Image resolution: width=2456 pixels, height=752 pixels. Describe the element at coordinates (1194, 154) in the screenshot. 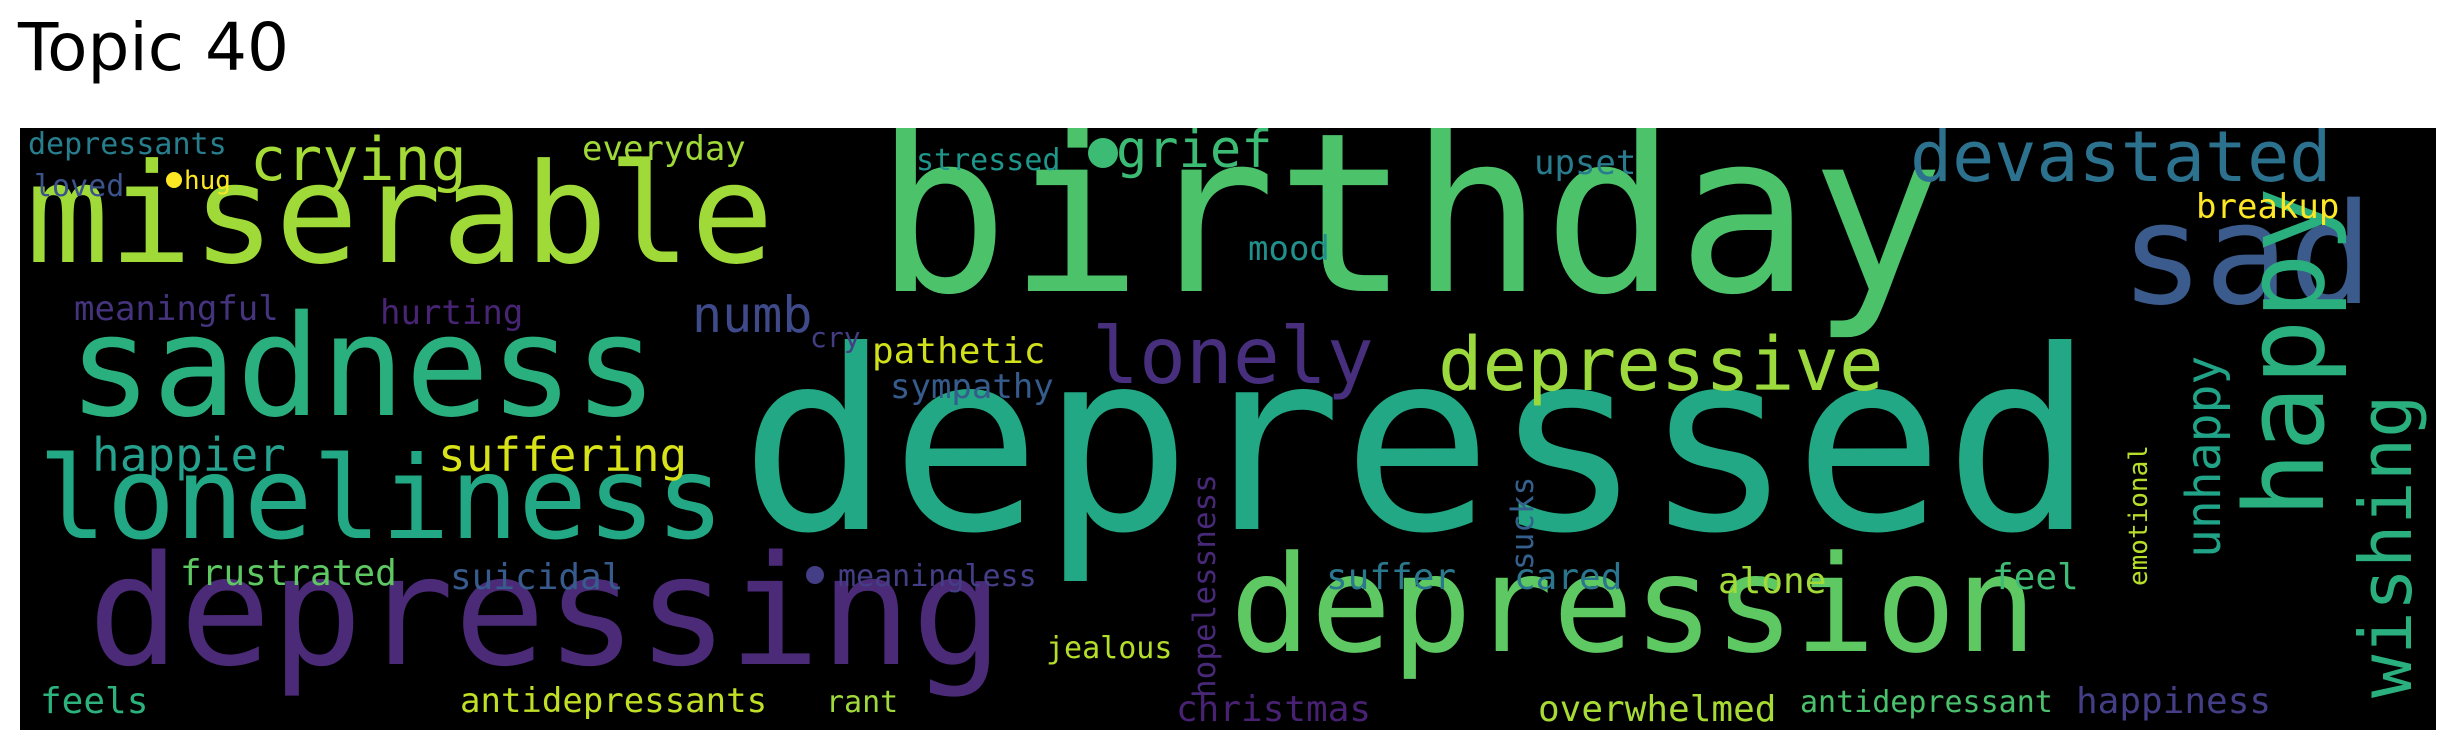

I see `word-grief: grief` at that location.